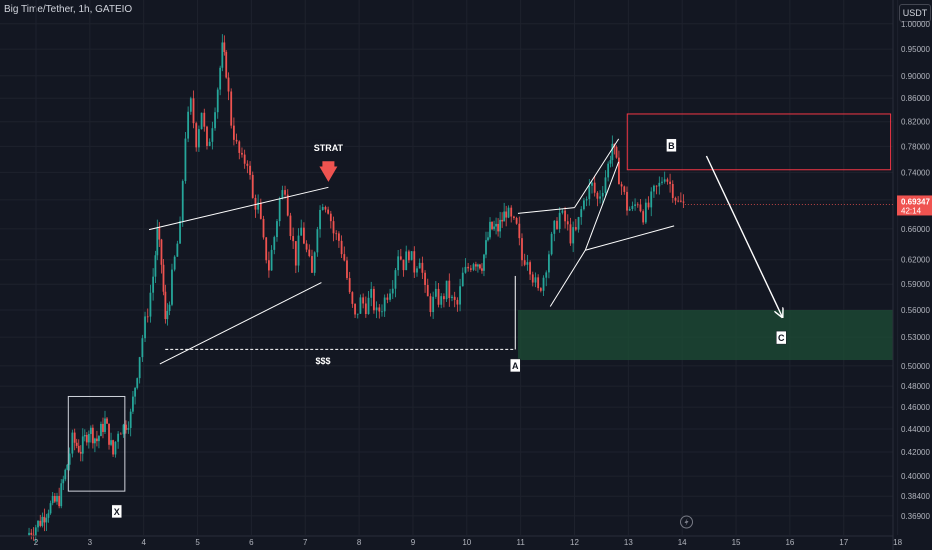  Describe the element at coordinates (251, 542) in the screenshot. I see `x-tick-label: 6` at that location.